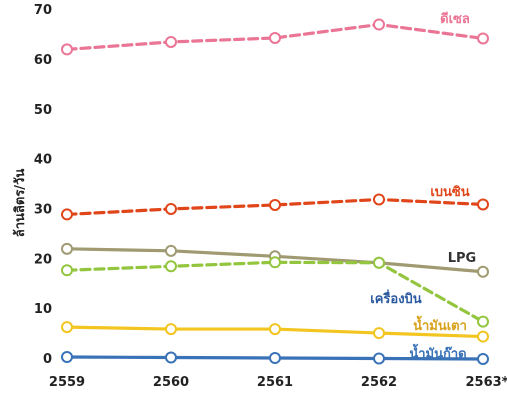  I want to click on x-tick-label-4: 2563*, so click(486, 382).